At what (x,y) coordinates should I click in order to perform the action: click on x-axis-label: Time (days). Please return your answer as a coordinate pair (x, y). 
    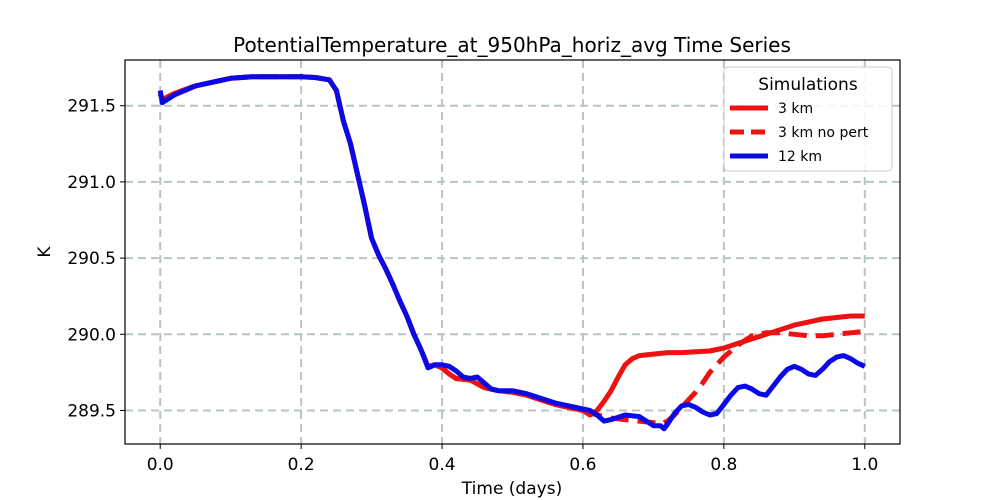
    Looking at the image, I should click on (511, 489).